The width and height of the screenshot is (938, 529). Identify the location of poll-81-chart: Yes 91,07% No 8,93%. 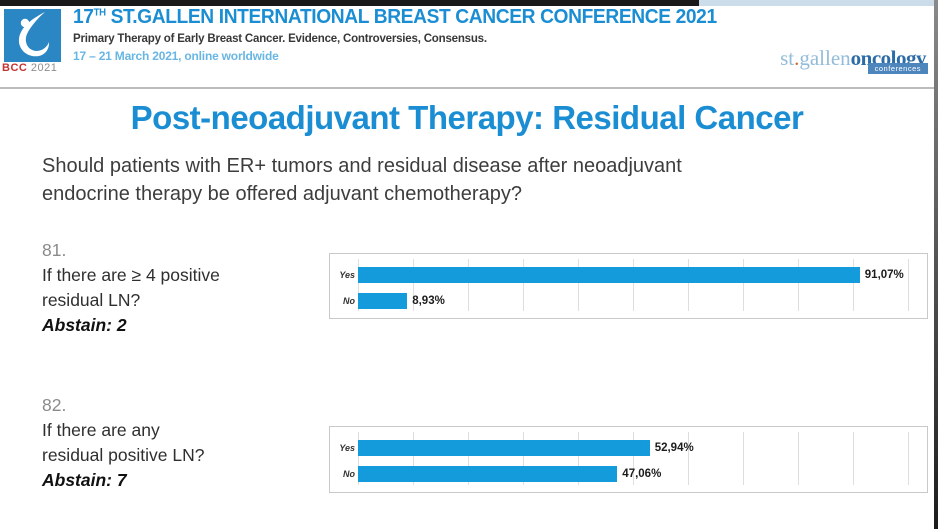
(628, 286).